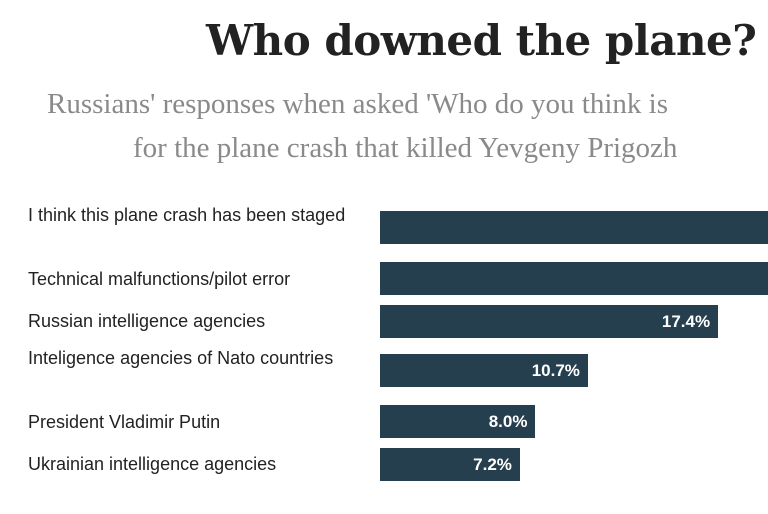 The height and width of the screenshot is (514, 768). What do you see at coordinates (152, 464) in the screenshot?
I see `category-label: Ukrainian intelligence agencies` at bounding box center [152, 464].